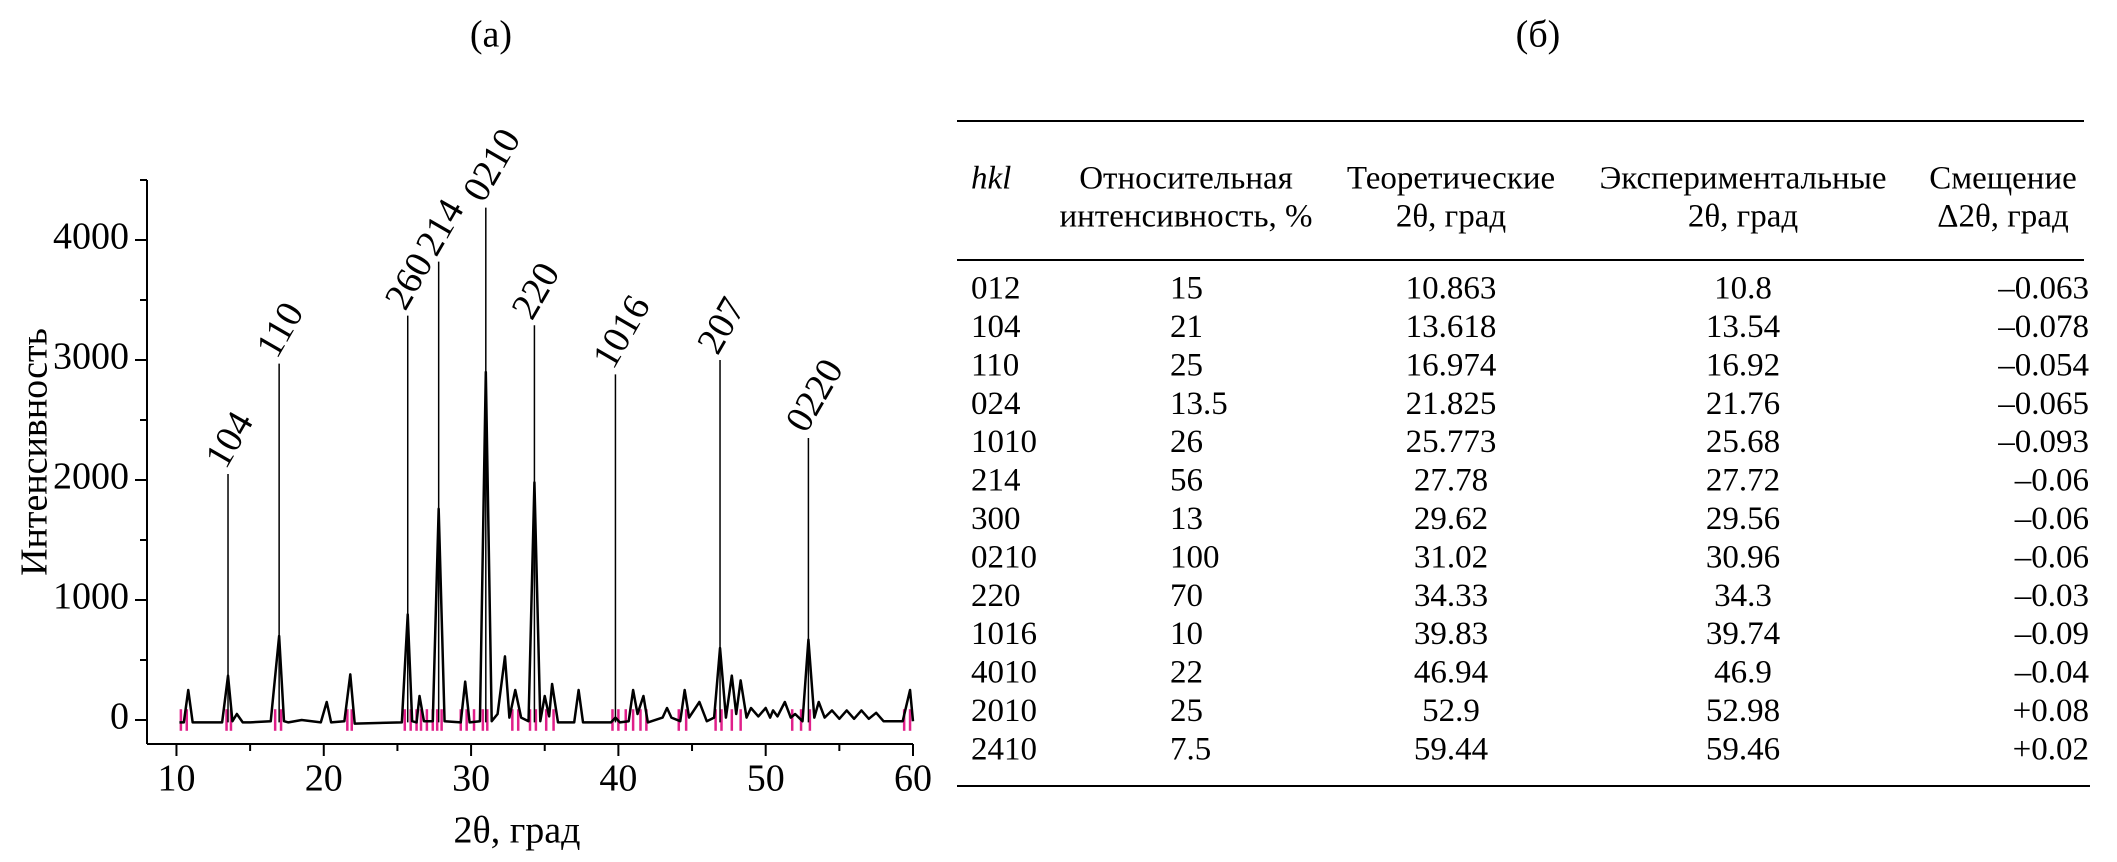  What do you see at coordinates (1185, 217) in the screenshot?
I see `column-header: интенсивность, %` at bounding box center [1185, 217].